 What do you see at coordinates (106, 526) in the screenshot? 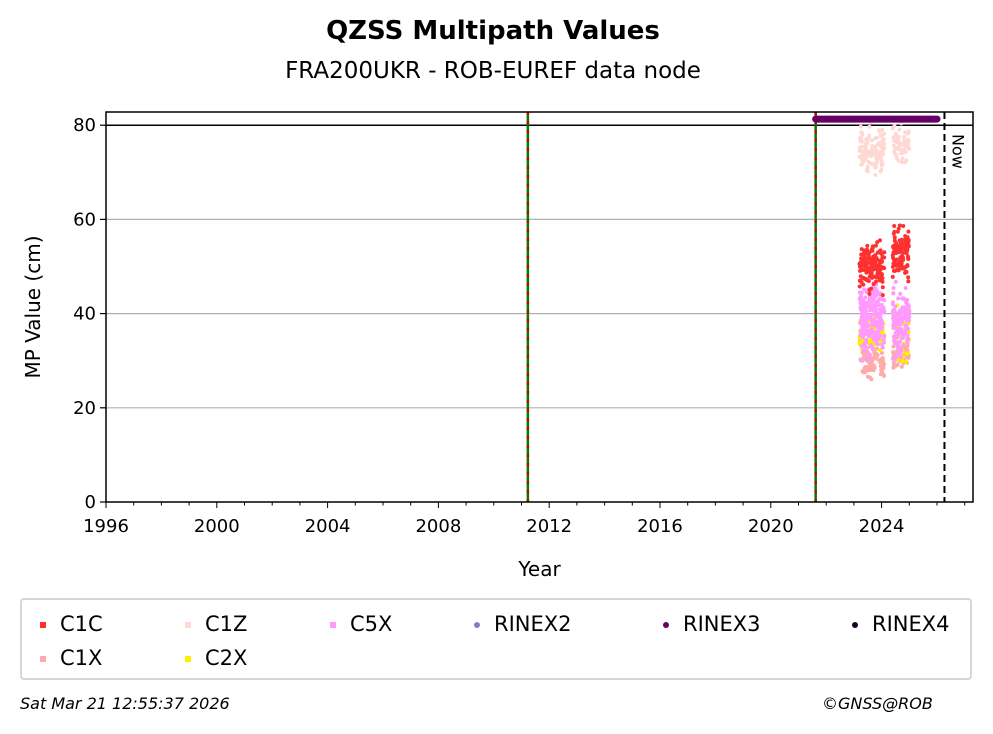
I see `x-tick-label: 1996` at bounding box center [106, 526].